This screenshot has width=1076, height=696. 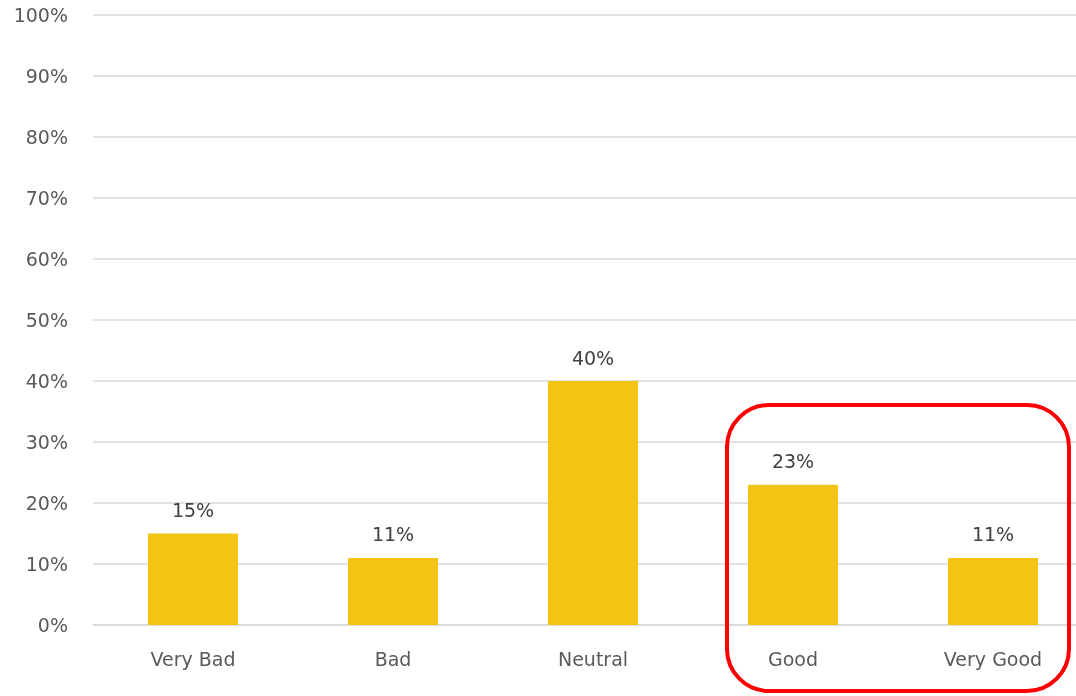 I want to click on x-tick-label: Very Good, so click(x=993, y=658).